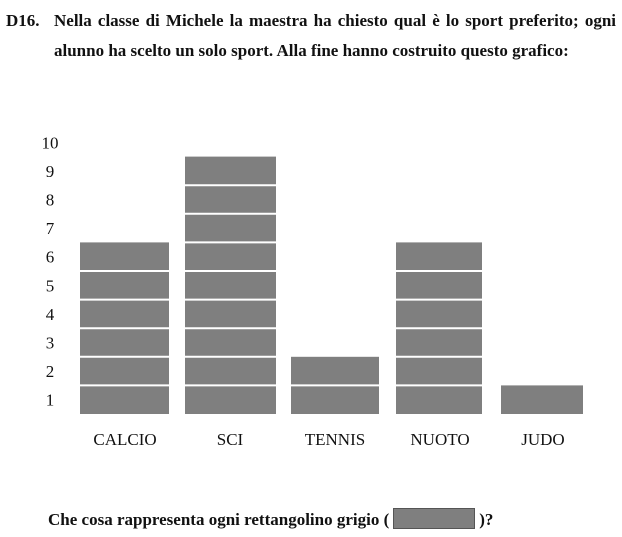 The height and width of the screenshot is (537, 622). What do you see at coordinates (50, 200) in the screenshot?
I see `y-tick-label: 8` at bounding box center [50, 200].